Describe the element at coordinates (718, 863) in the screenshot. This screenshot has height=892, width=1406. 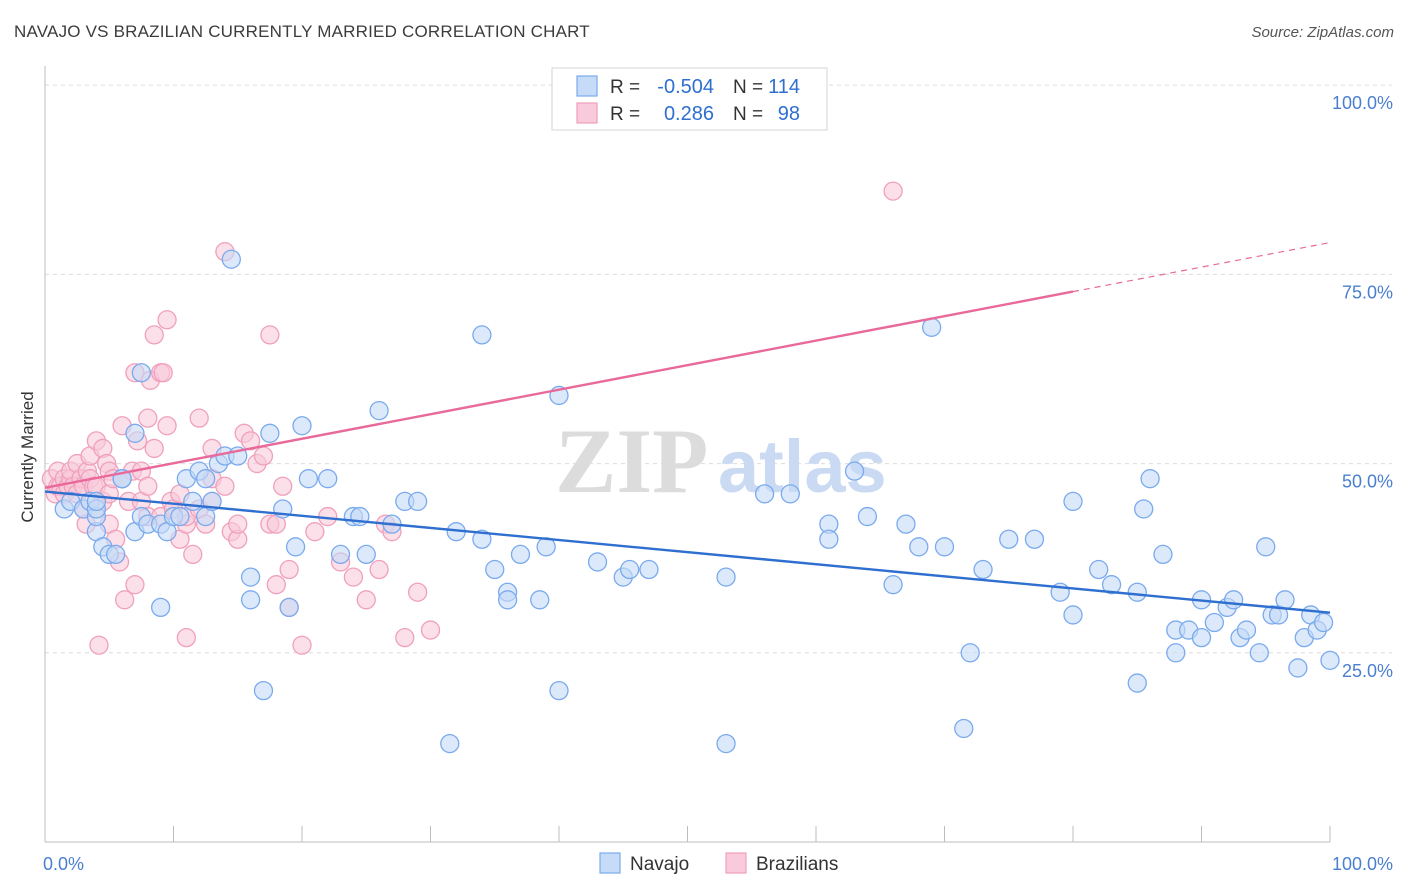
I see `series-legend: Navajo Brazilians` at that location.